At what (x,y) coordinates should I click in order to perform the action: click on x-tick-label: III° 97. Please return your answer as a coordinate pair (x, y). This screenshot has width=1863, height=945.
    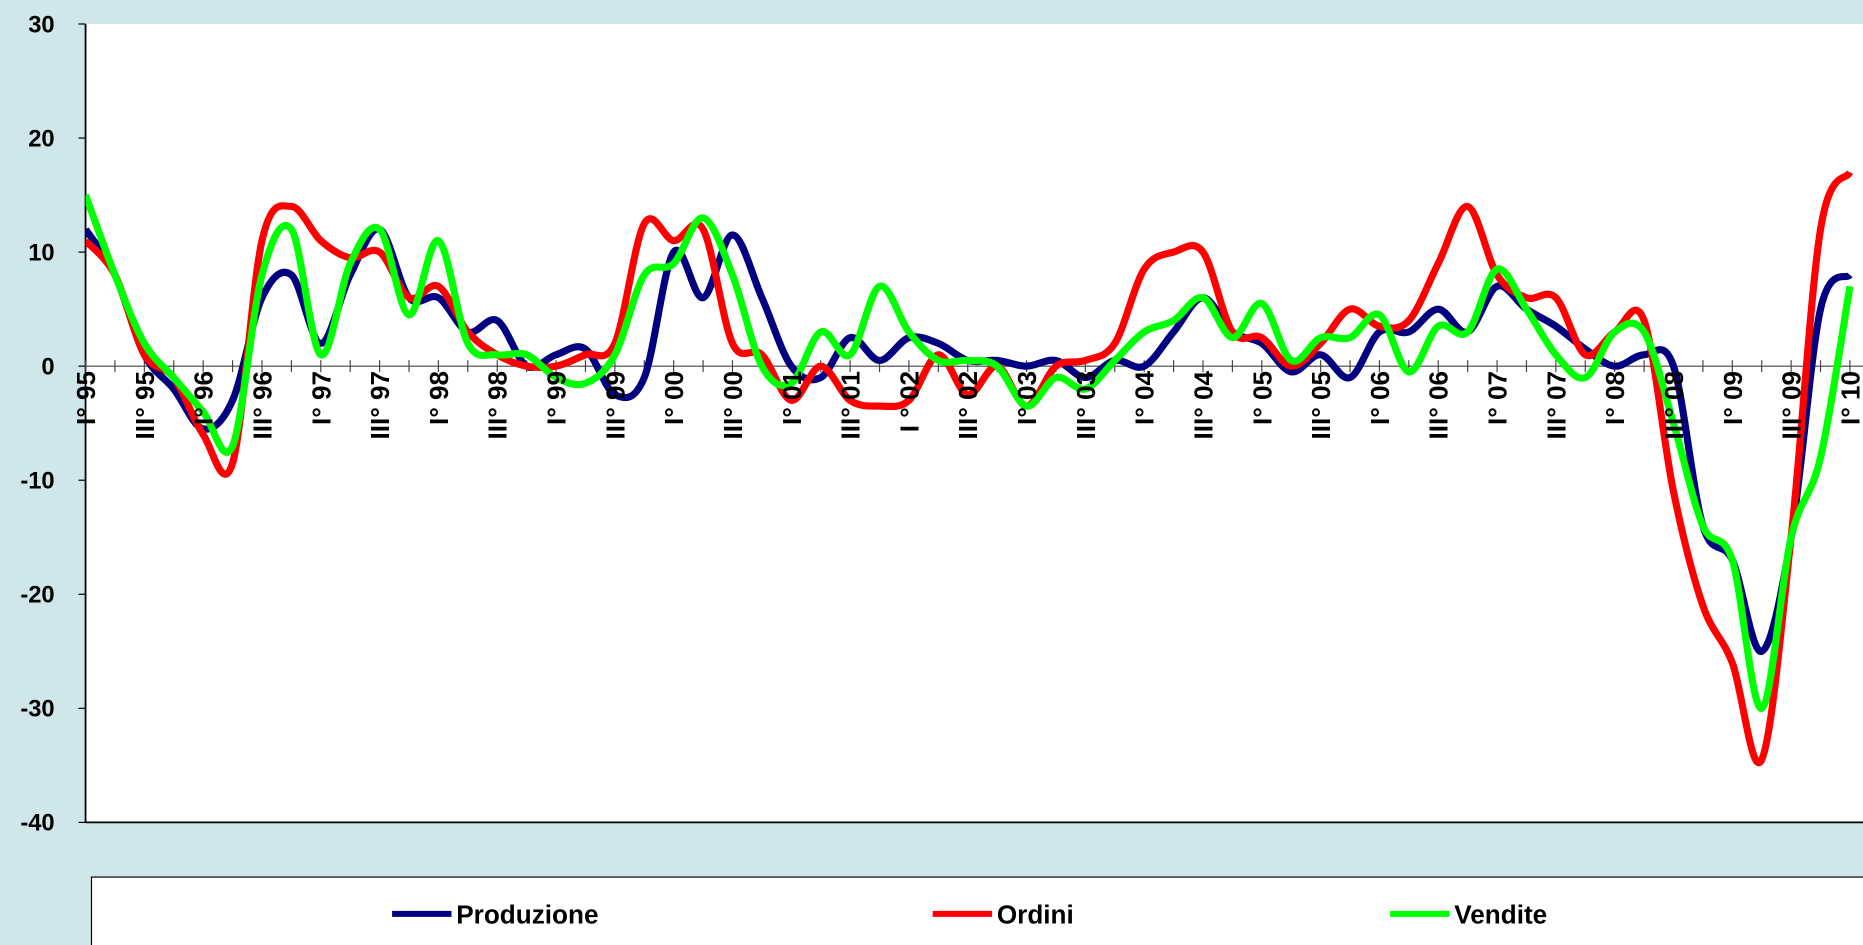
    Looking at the image, I should click on (380, 405).